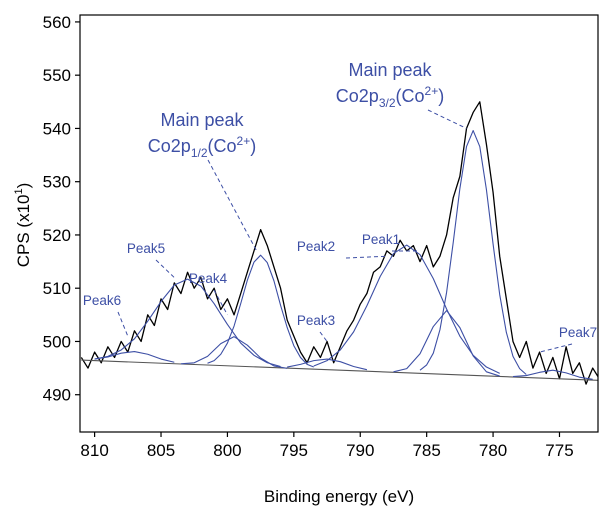 The width and height of the screenshot is (600, 506). Describe the element at coordinates (578, 332) in the screenshot. I see `annotation-label: Peak7` at that location.